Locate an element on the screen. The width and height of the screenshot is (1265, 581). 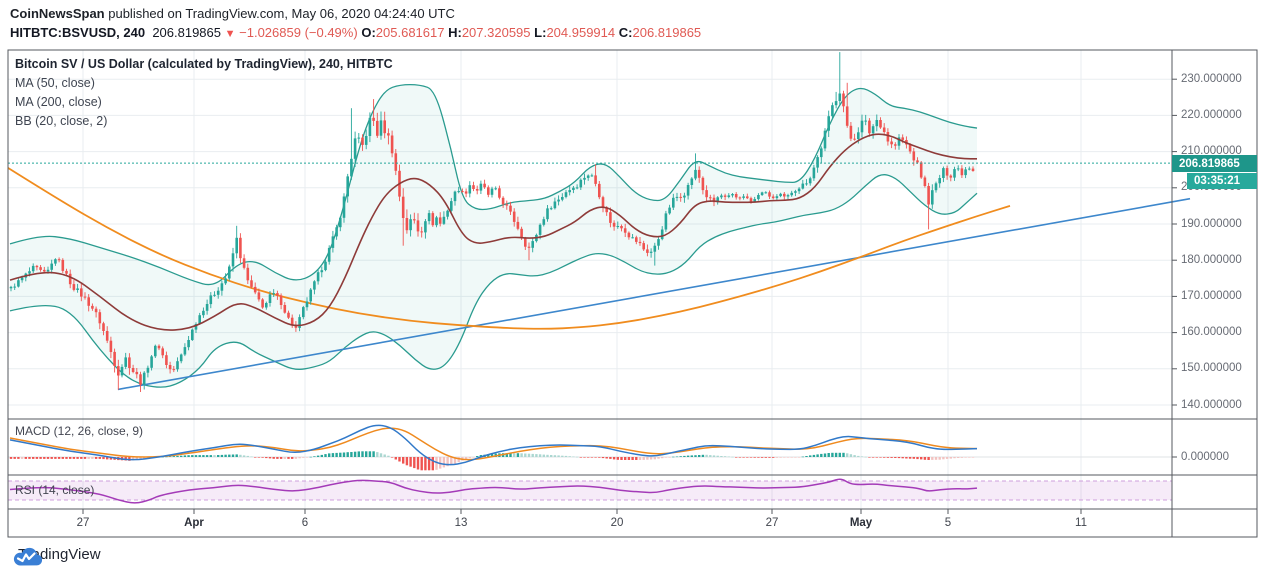
ohlc-value: 206.819865 is located at coordinates (667, 32).